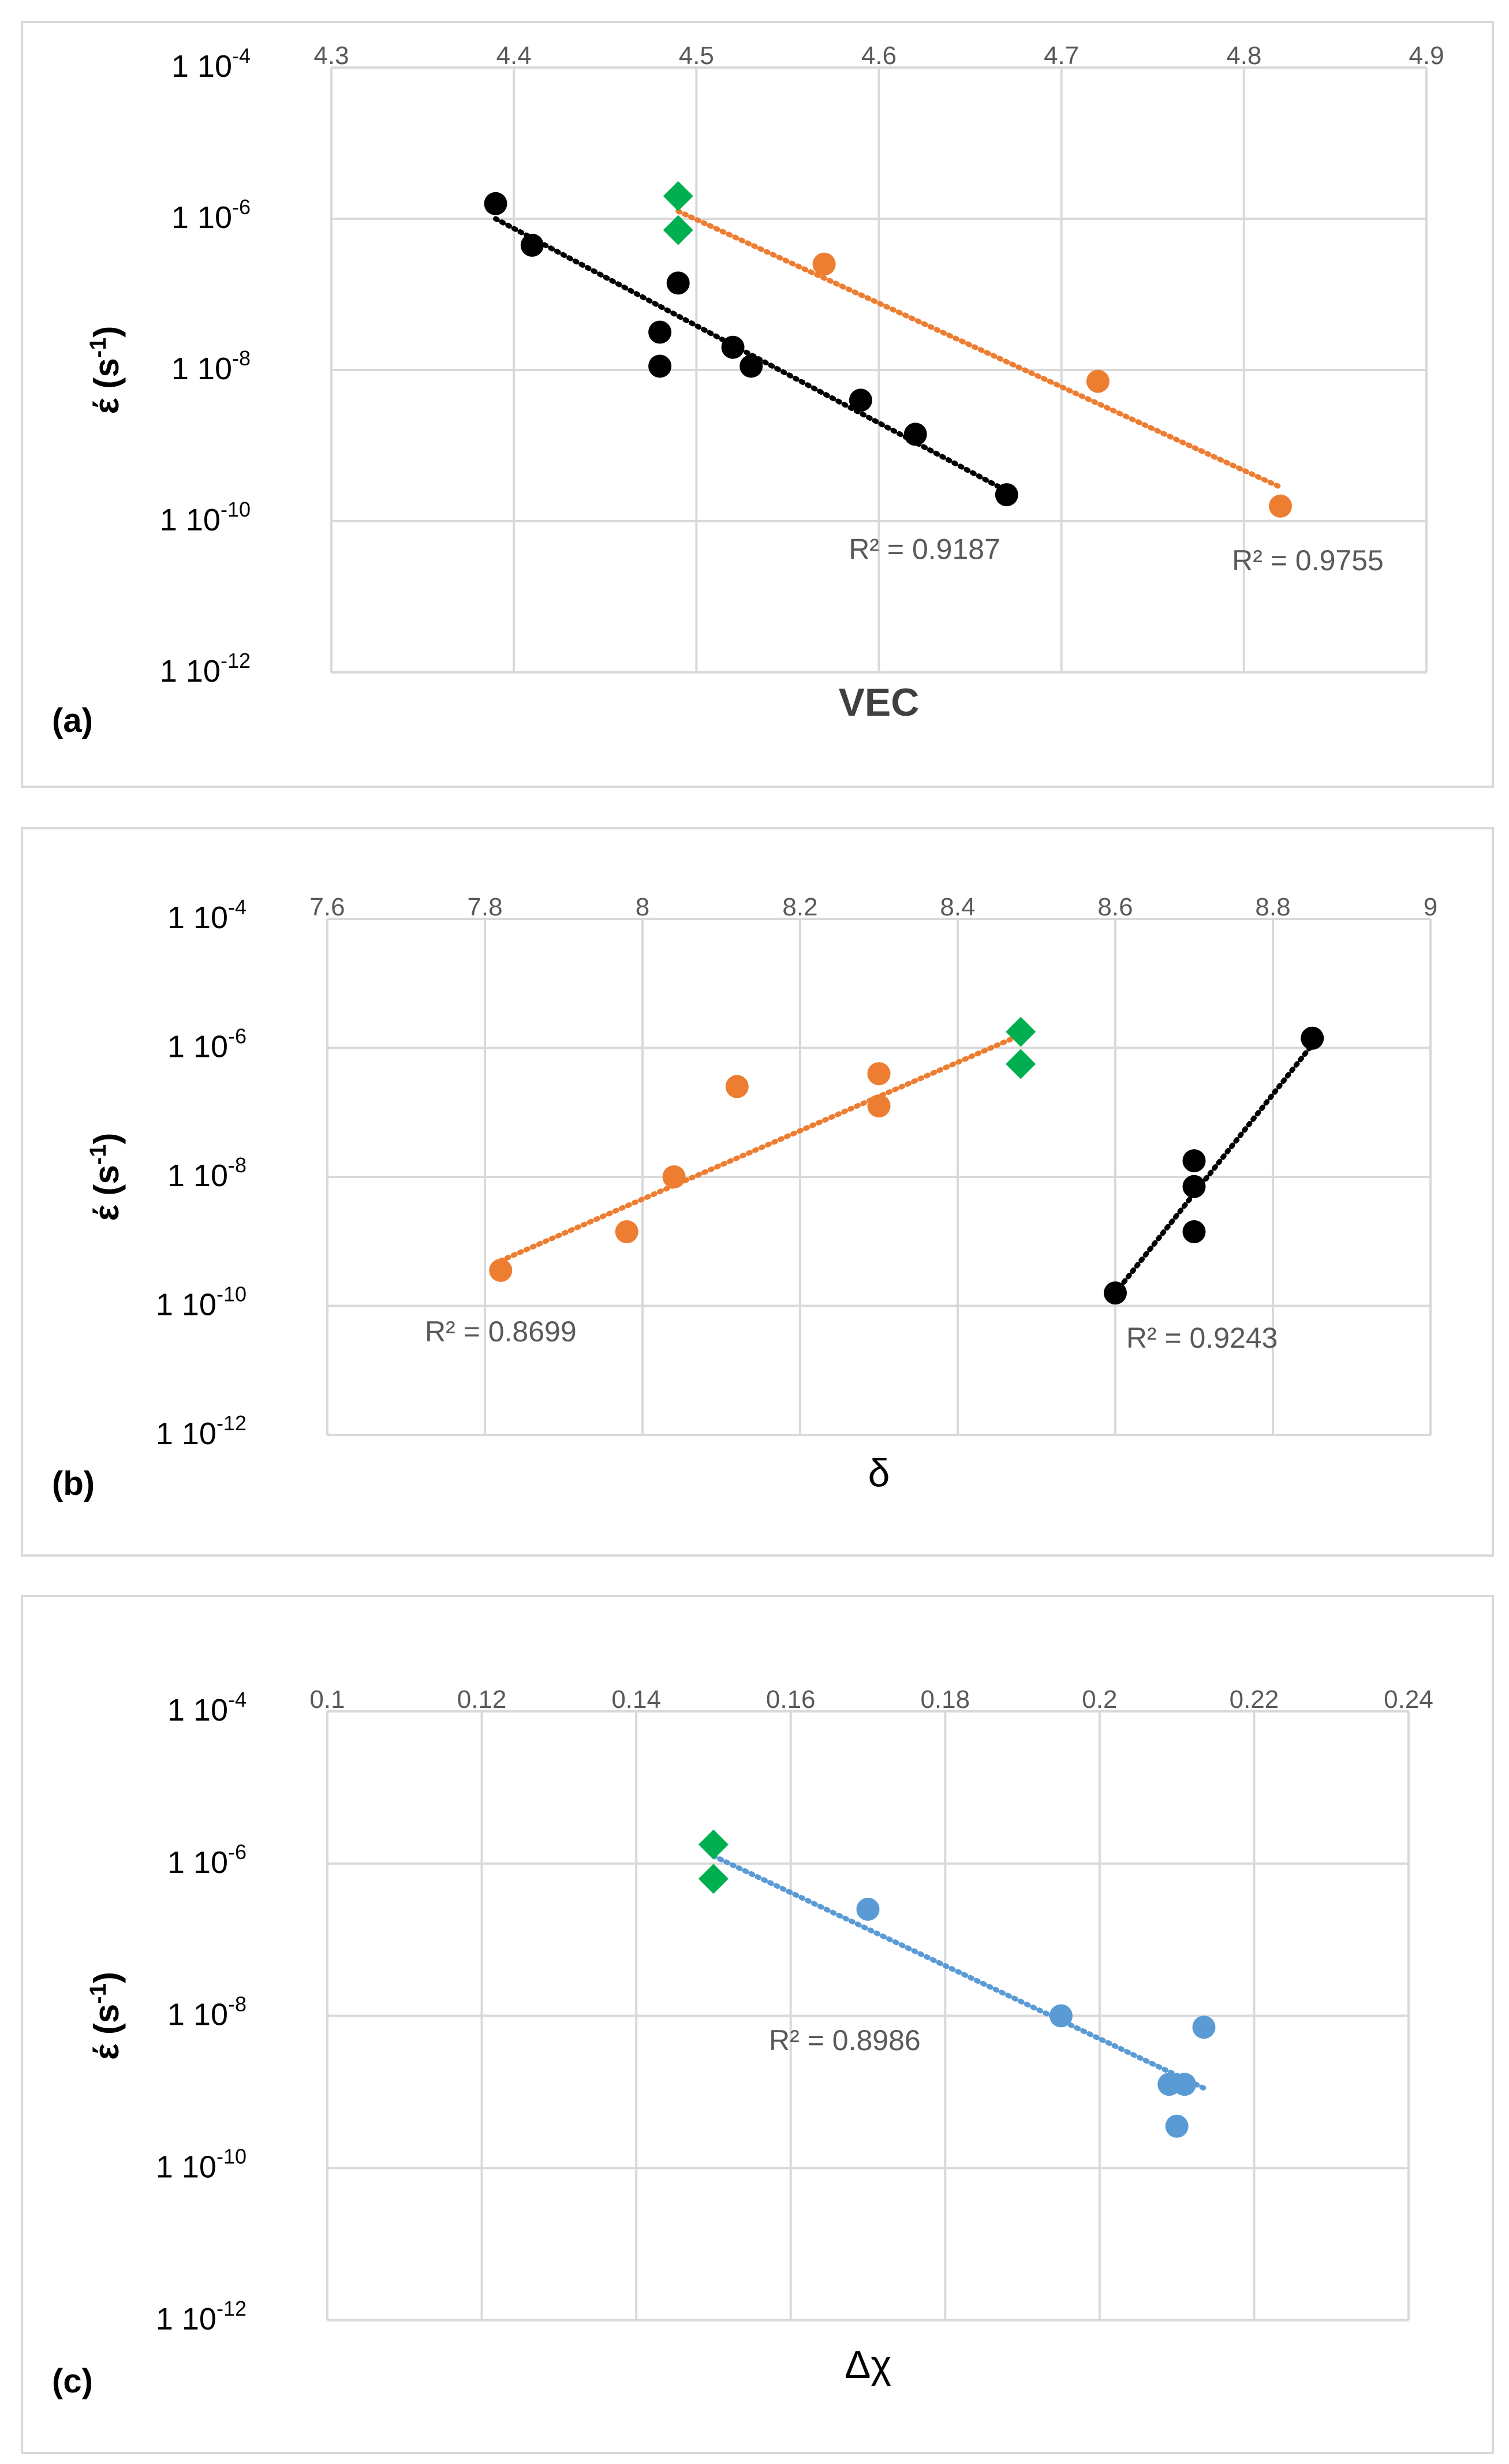  What do you see at coordinates (868, 2365) in the screenshot?
I see `x-axis-title: Δχ` at bounding box center [868, 2365].